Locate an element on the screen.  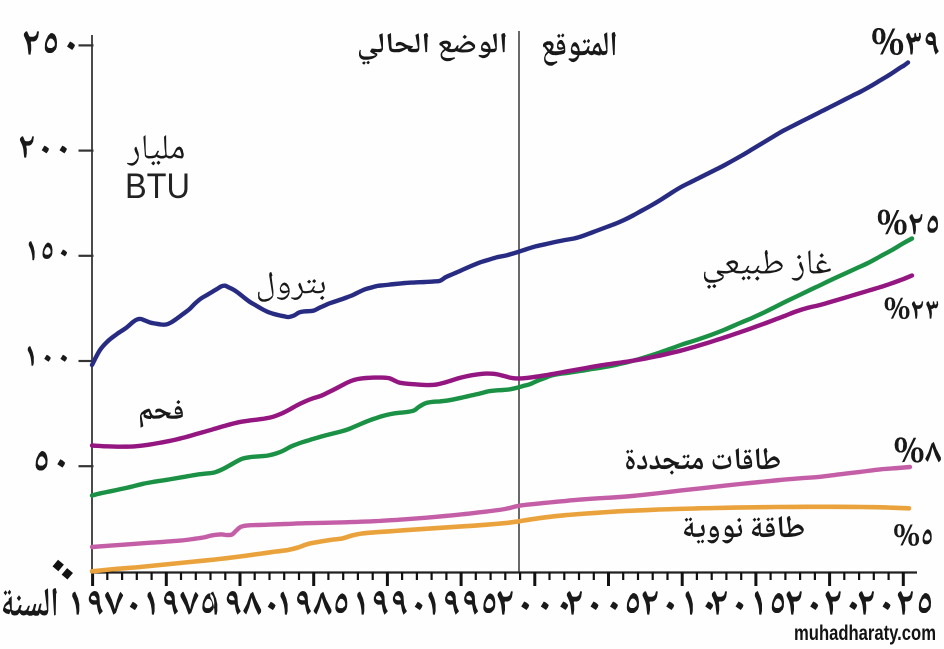
svg-text: muhadharaty.com is located at coordinates (865, 633).